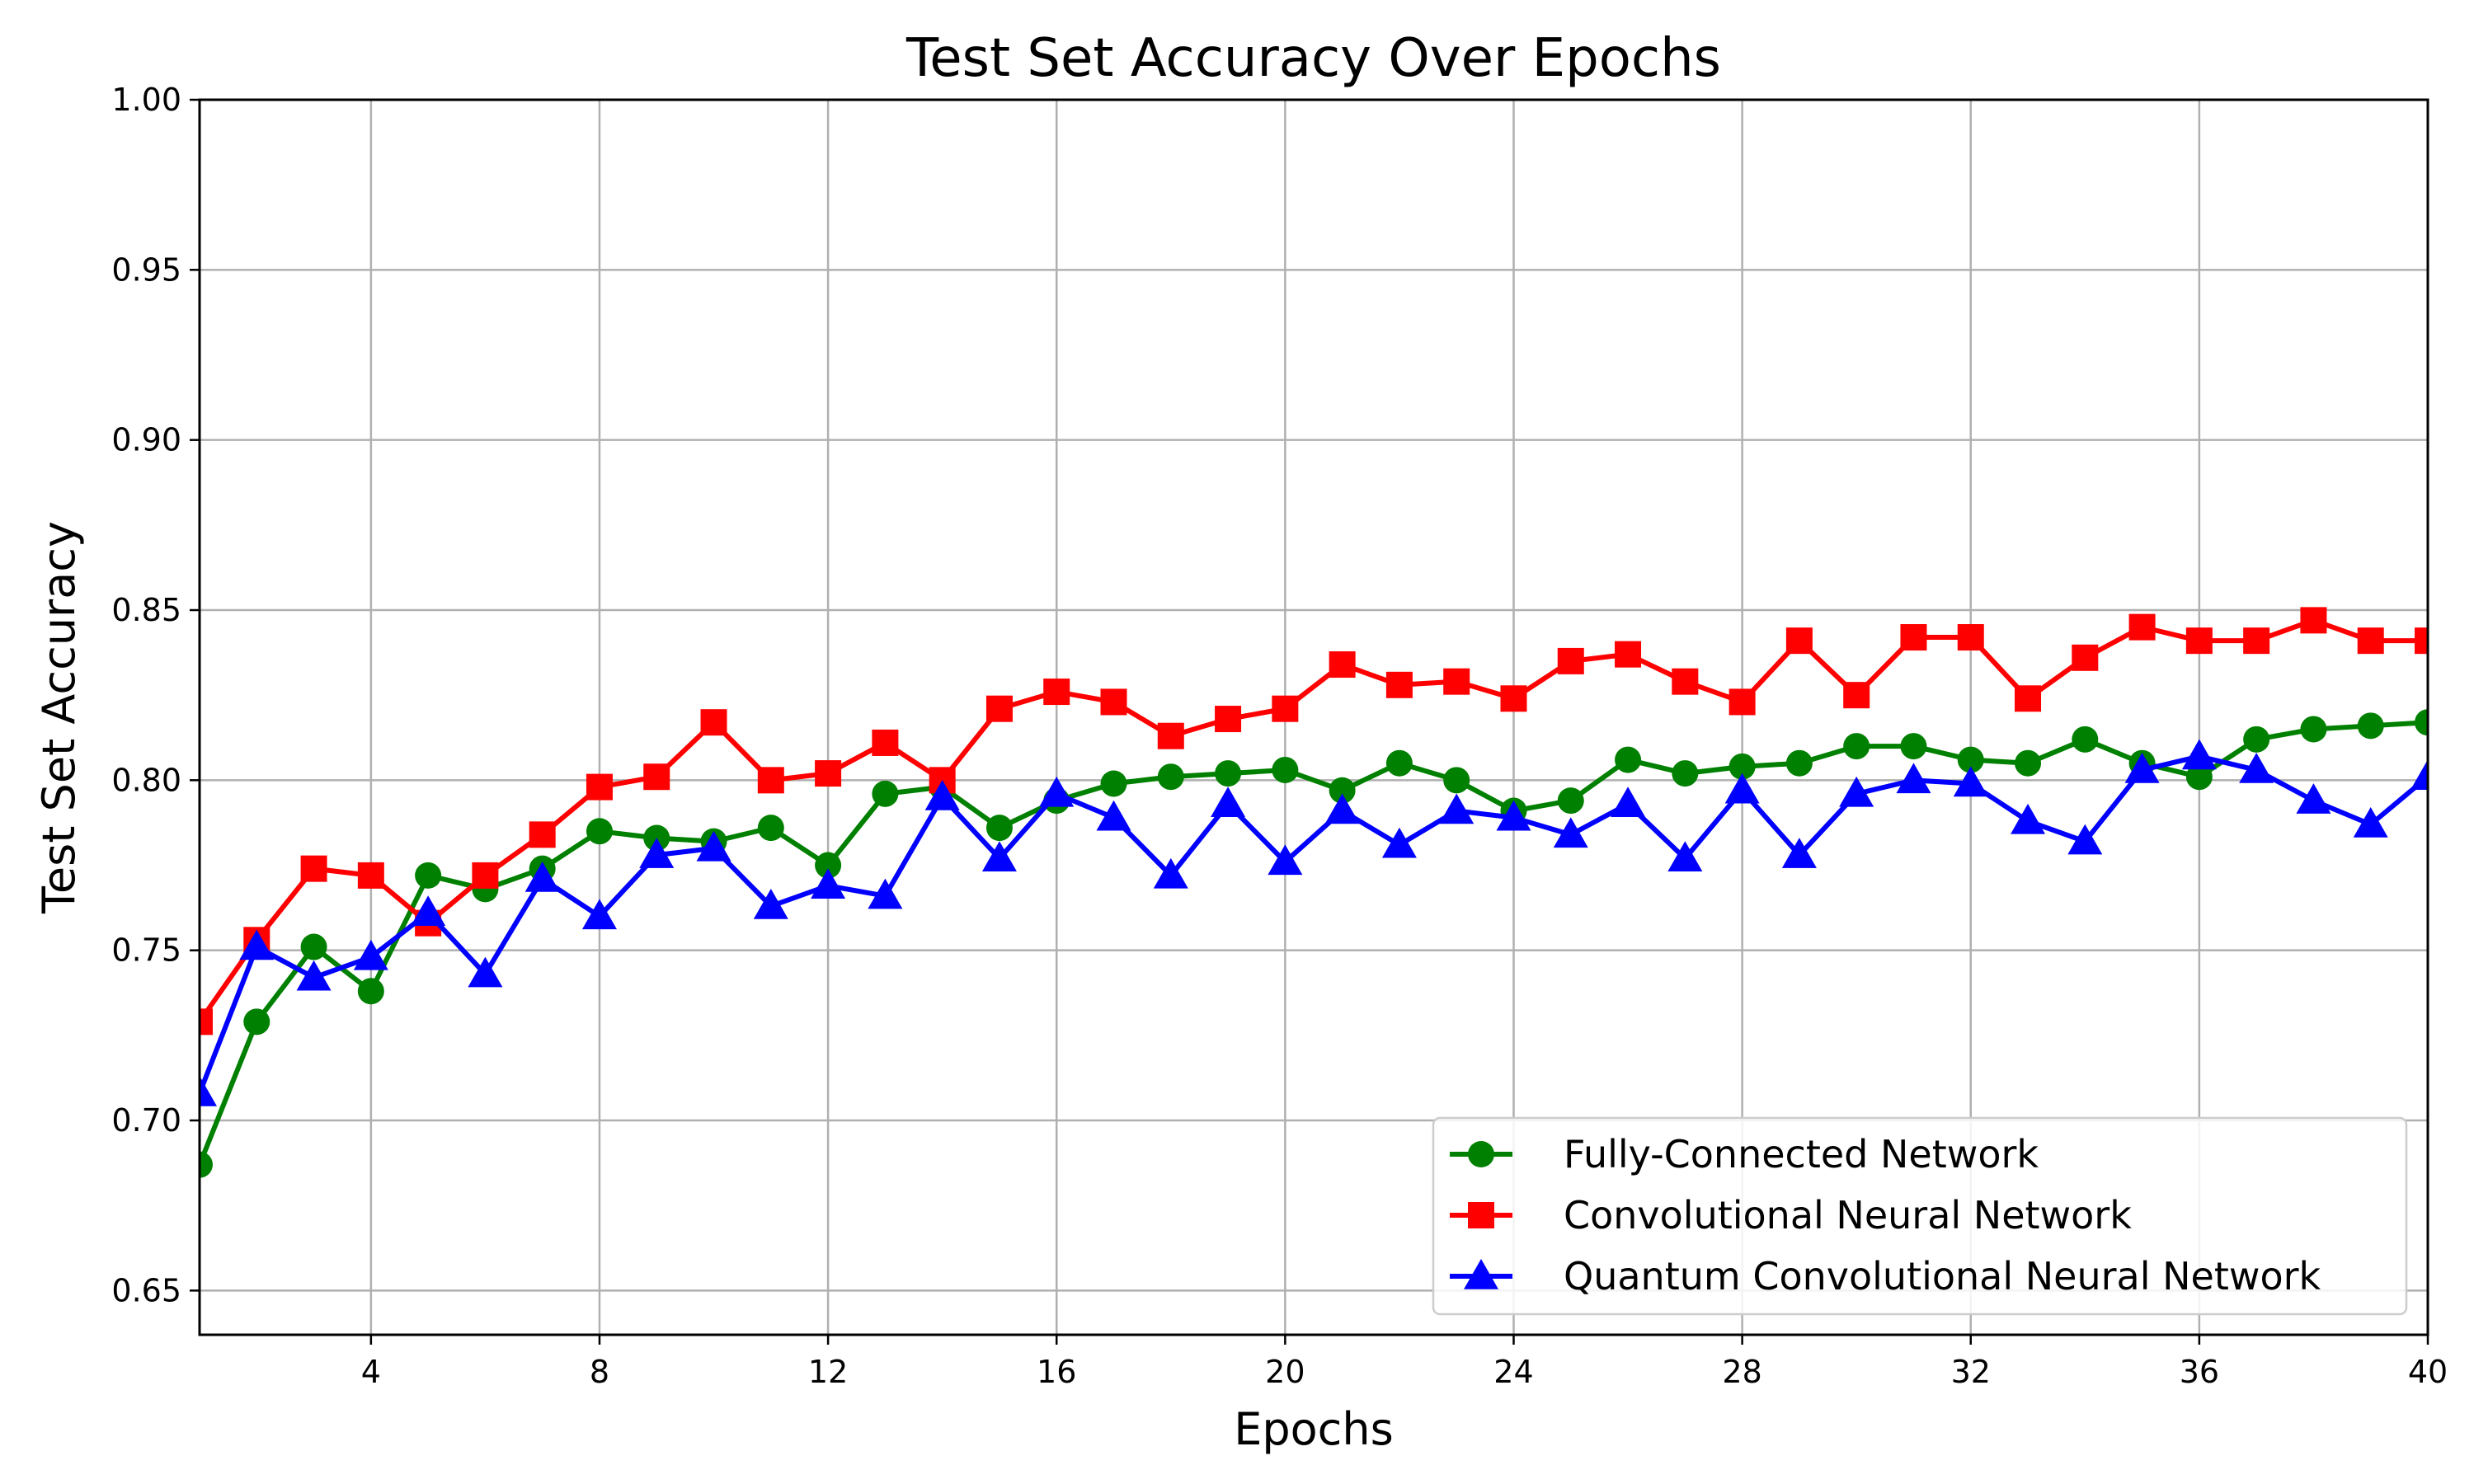  I want to click on legend-label: Fully-Connected Network, so click(1801, 1154).